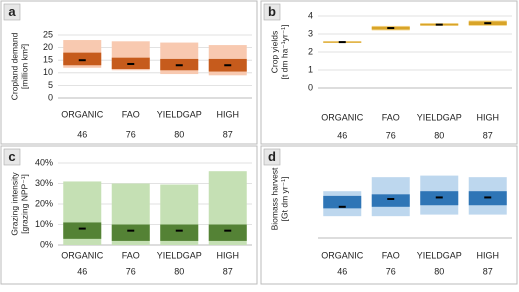 The width and height of the screenshot is (519, 292). What do you see at coordinates (274, 198) in the screenshot?
I see `y-axis-label: Biomass harvest` at bounding box center [274, 198].